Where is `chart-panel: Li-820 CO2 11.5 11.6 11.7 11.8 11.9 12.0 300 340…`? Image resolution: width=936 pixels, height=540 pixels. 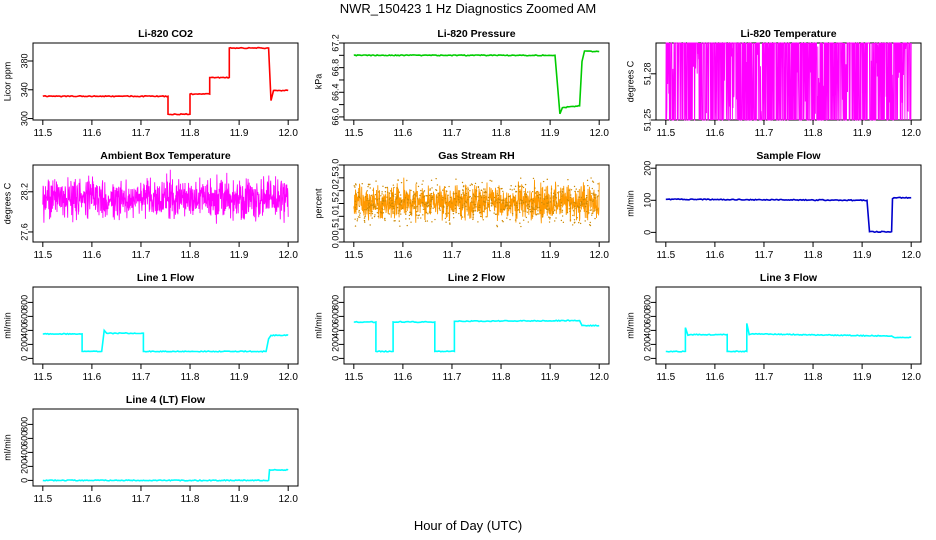
chart-panel: Li-820 CO2 11.5 11.6 11.7 11.8 11.9 12.0 300 340… is located at coordinates (150, 83).